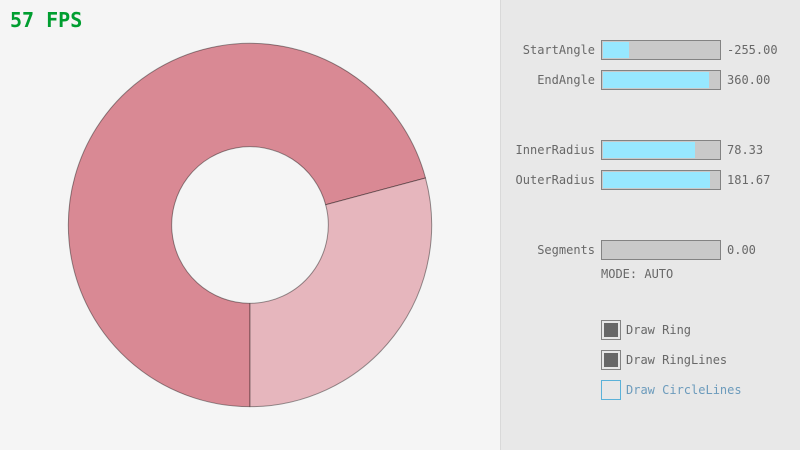  I want to click on slider-fill-innerradius, so click(649, 150).